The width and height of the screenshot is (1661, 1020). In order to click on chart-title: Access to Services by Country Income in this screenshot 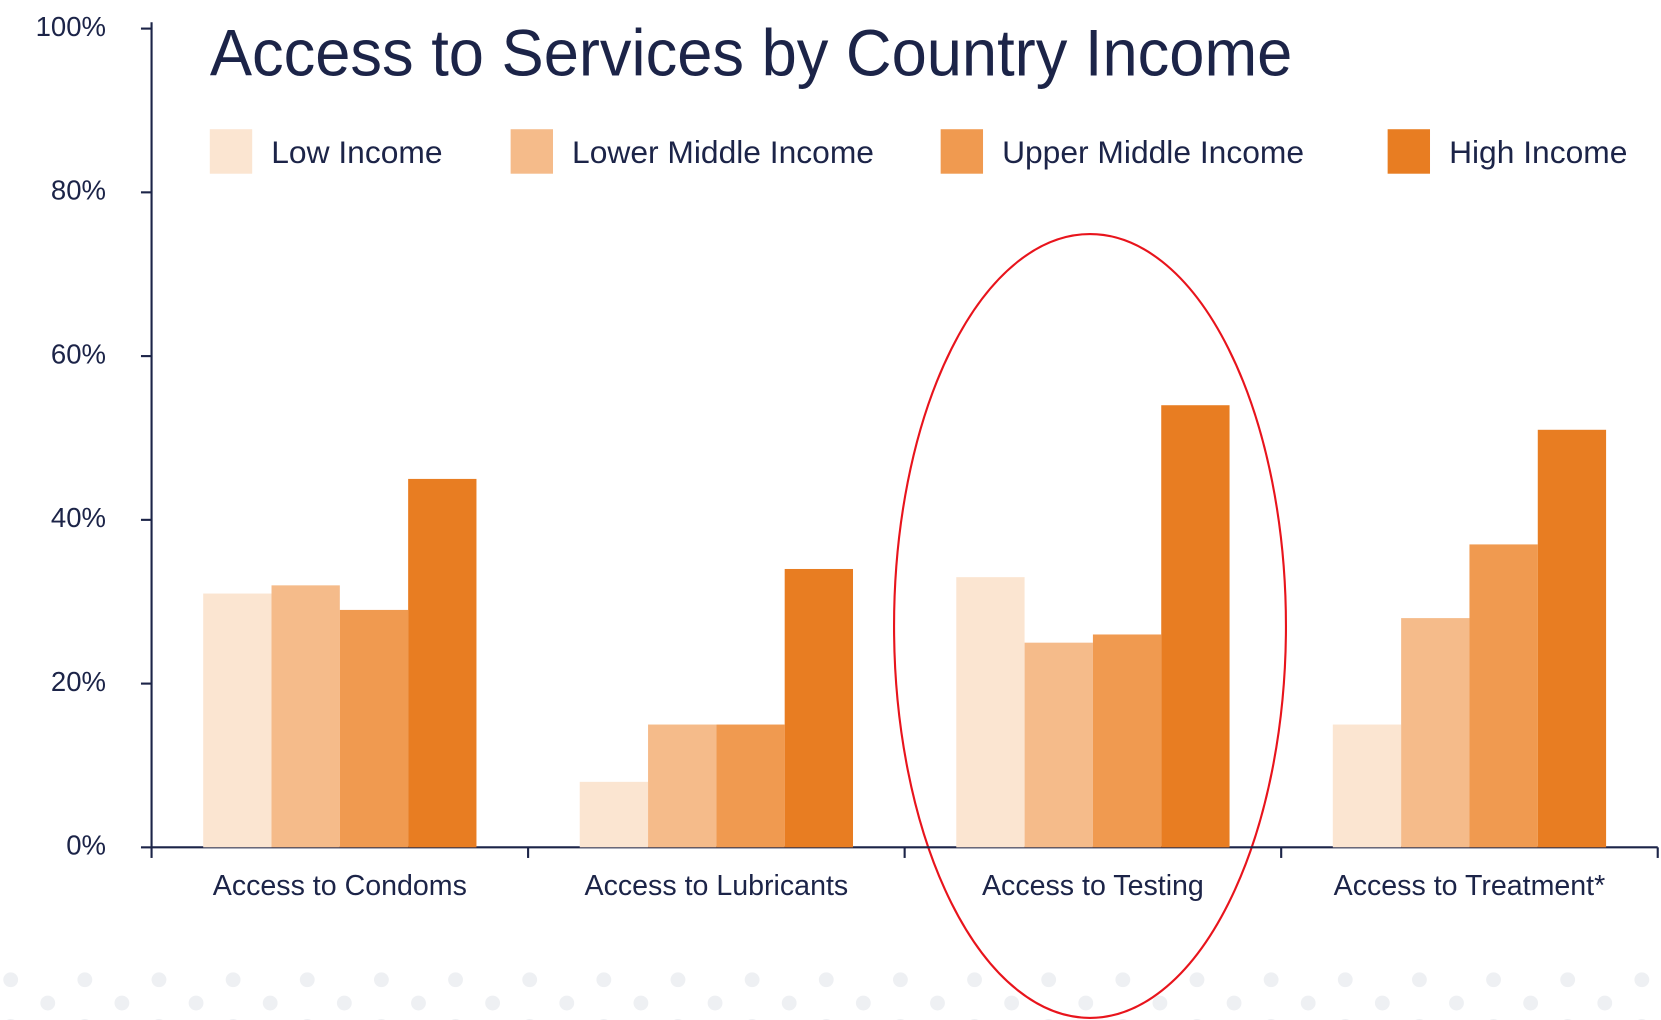, I will do `click(751, 53)`.